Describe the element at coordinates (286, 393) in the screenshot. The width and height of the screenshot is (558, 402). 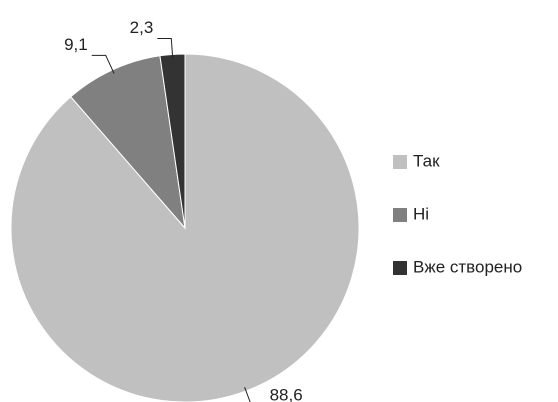
I see `data-label: 88,6` at that location.